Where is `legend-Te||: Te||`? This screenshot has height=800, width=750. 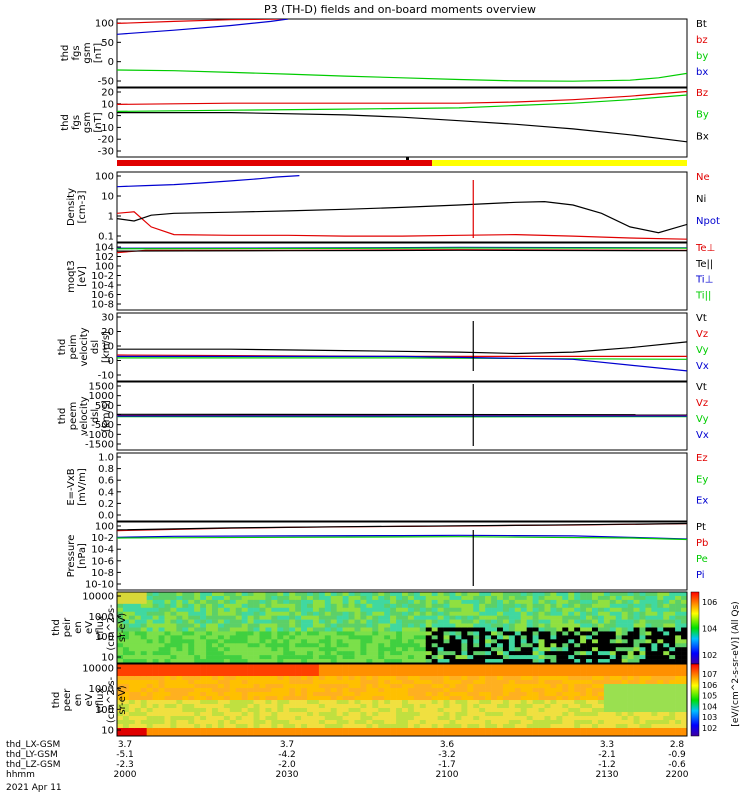
legend-Te||: Te|| is located at coordinates (704, 264).